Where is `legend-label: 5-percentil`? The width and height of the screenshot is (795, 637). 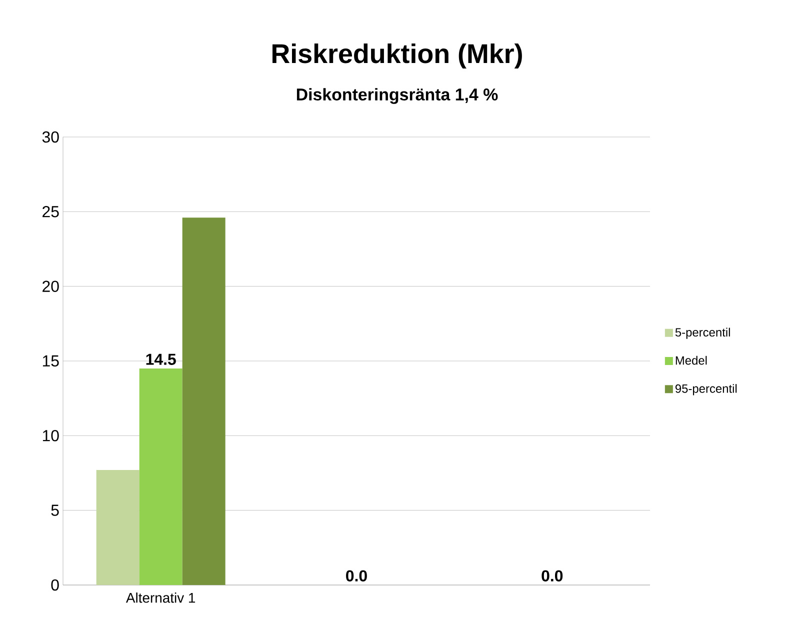
legend-label: 5-percentil is located at coordinates (702, 333).